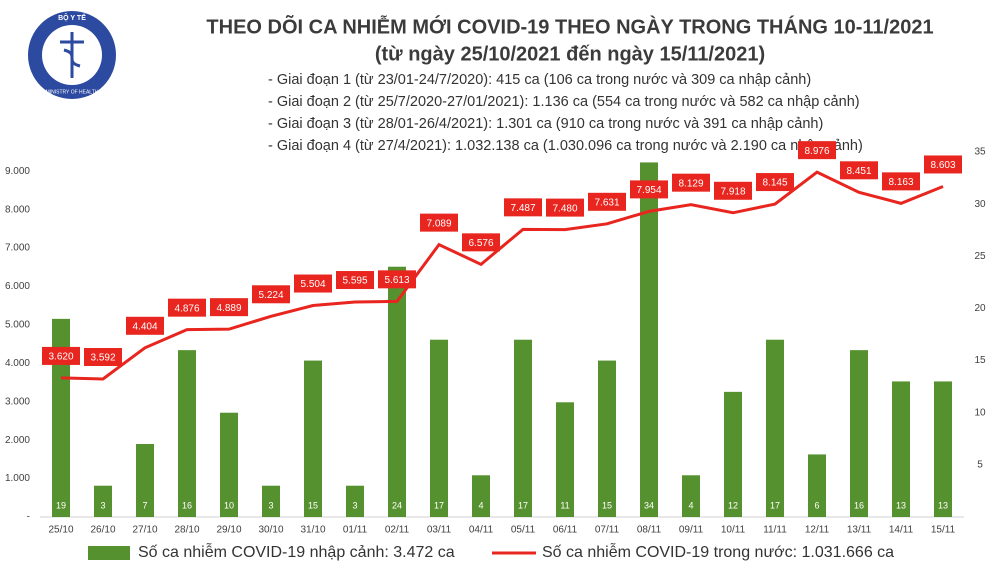 The image size is (1000, 570). I want to click on bar-label: 6, so click(816, 505).